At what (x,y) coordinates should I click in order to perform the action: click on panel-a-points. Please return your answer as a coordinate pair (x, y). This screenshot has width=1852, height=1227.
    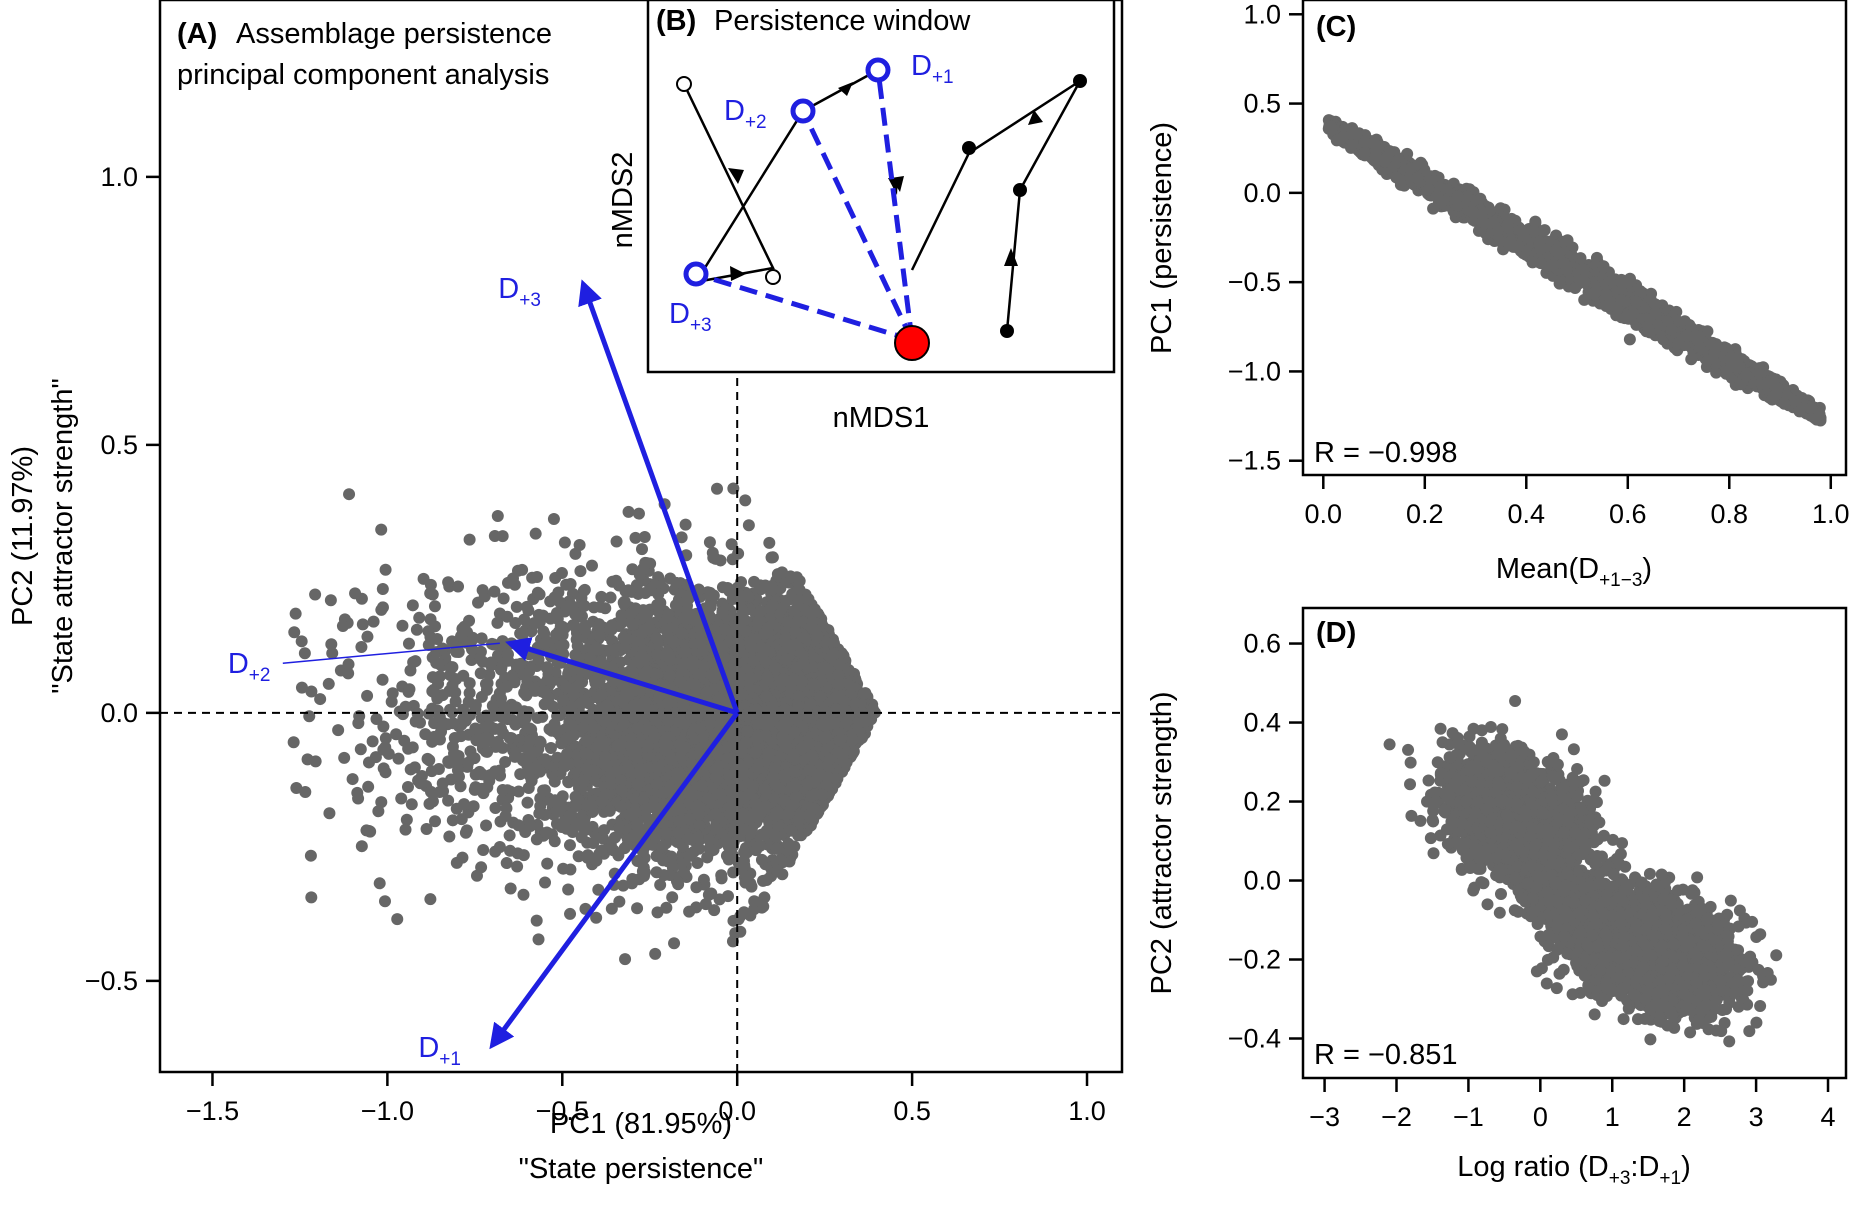
    Looking at the image, I should click on (584, 724).